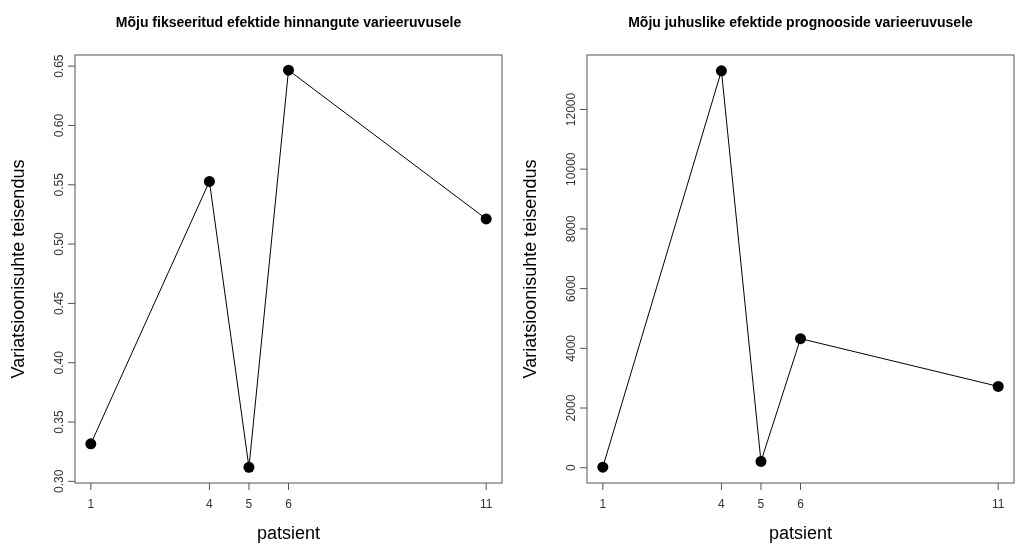 This screenshot has height=547, width=1025. I want to click on y-tick-label: 0.35, so click(59, 422).